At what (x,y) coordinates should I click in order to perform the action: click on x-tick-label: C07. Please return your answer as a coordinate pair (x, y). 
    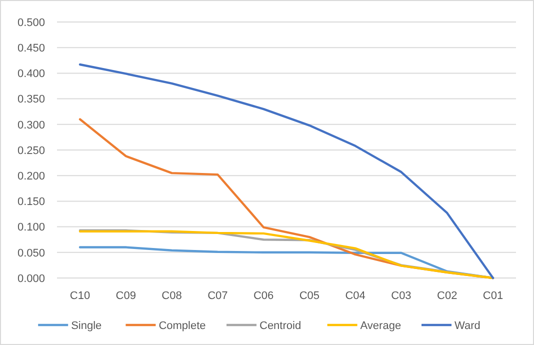
    Looking at the image, I should click on (218, 296).